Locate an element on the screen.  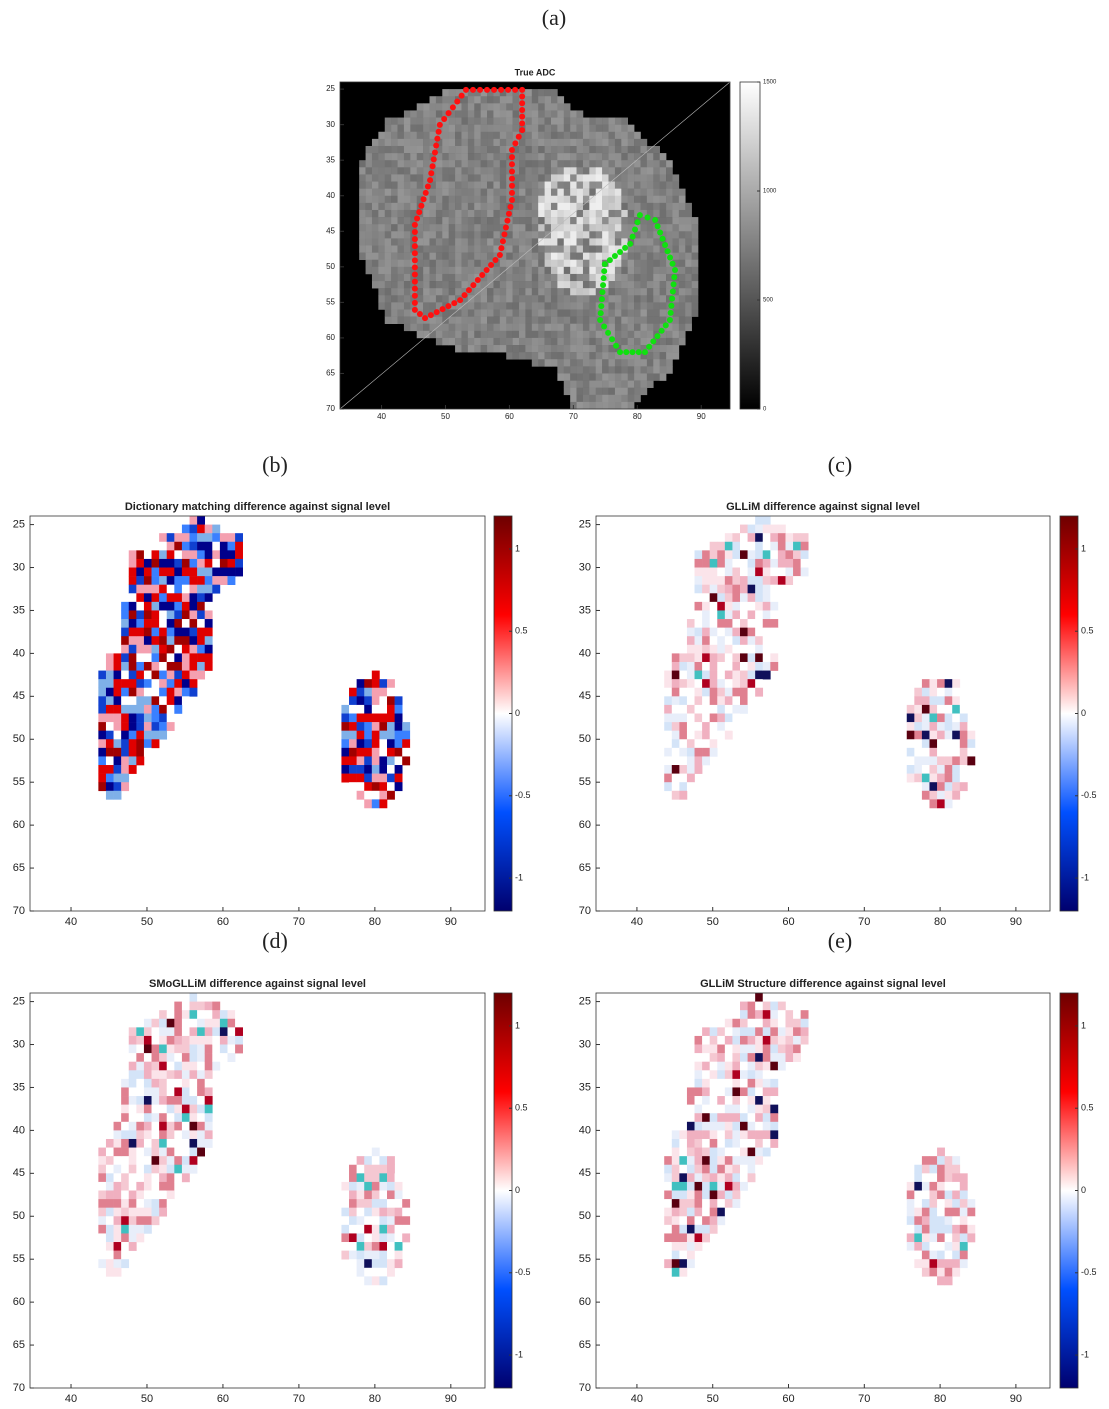
x-tick-label: 40 is located at coordinates (71, 922).